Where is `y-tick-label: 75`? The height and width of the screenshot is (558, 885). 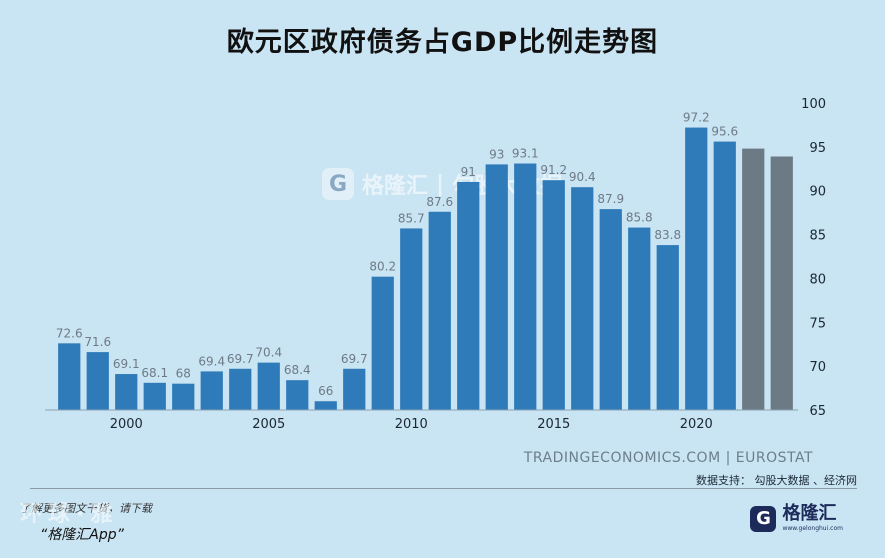
y-tick-label: 75 is located at coordinates (817, 323).